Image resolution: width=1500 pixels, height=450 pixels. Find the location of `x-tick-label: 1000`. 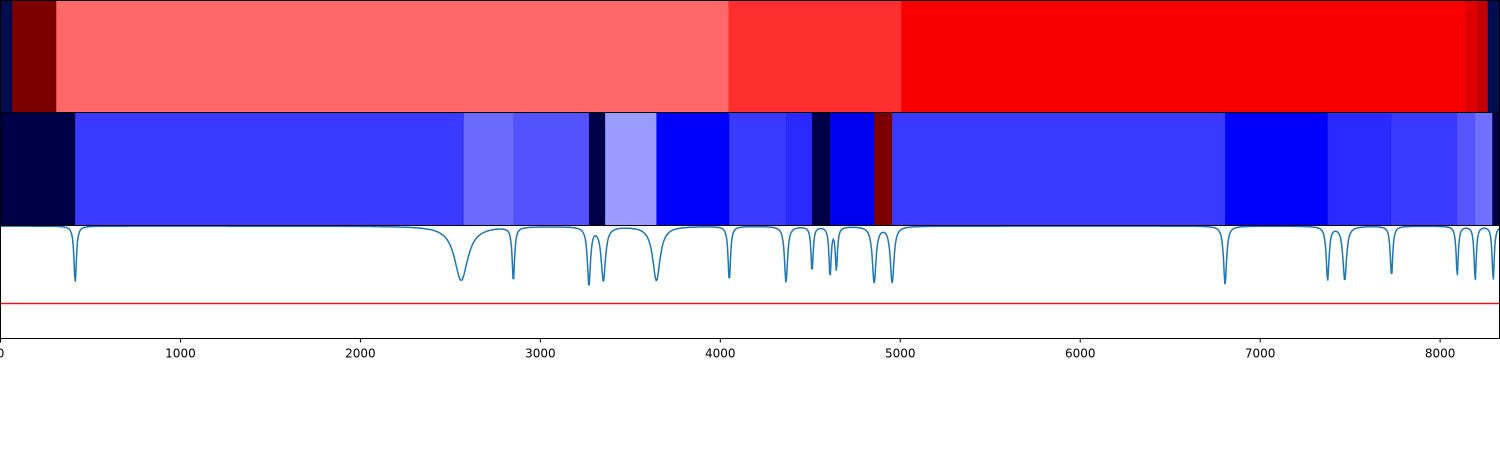

x-tick-label: 1000 is located at coordinates (180, 354).